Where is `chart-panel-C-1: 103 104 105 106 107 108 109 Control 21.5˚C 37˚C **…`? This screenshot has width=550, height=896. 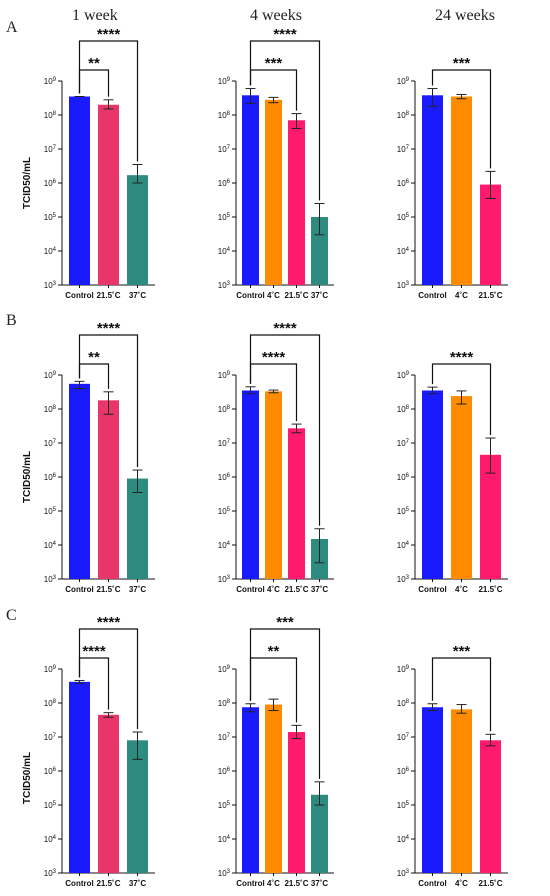
chart-panel-C-1: 103 104 105 106 107 108 109 Control 21.5˚C 37˚C **… is located at coordinates (99, 751).